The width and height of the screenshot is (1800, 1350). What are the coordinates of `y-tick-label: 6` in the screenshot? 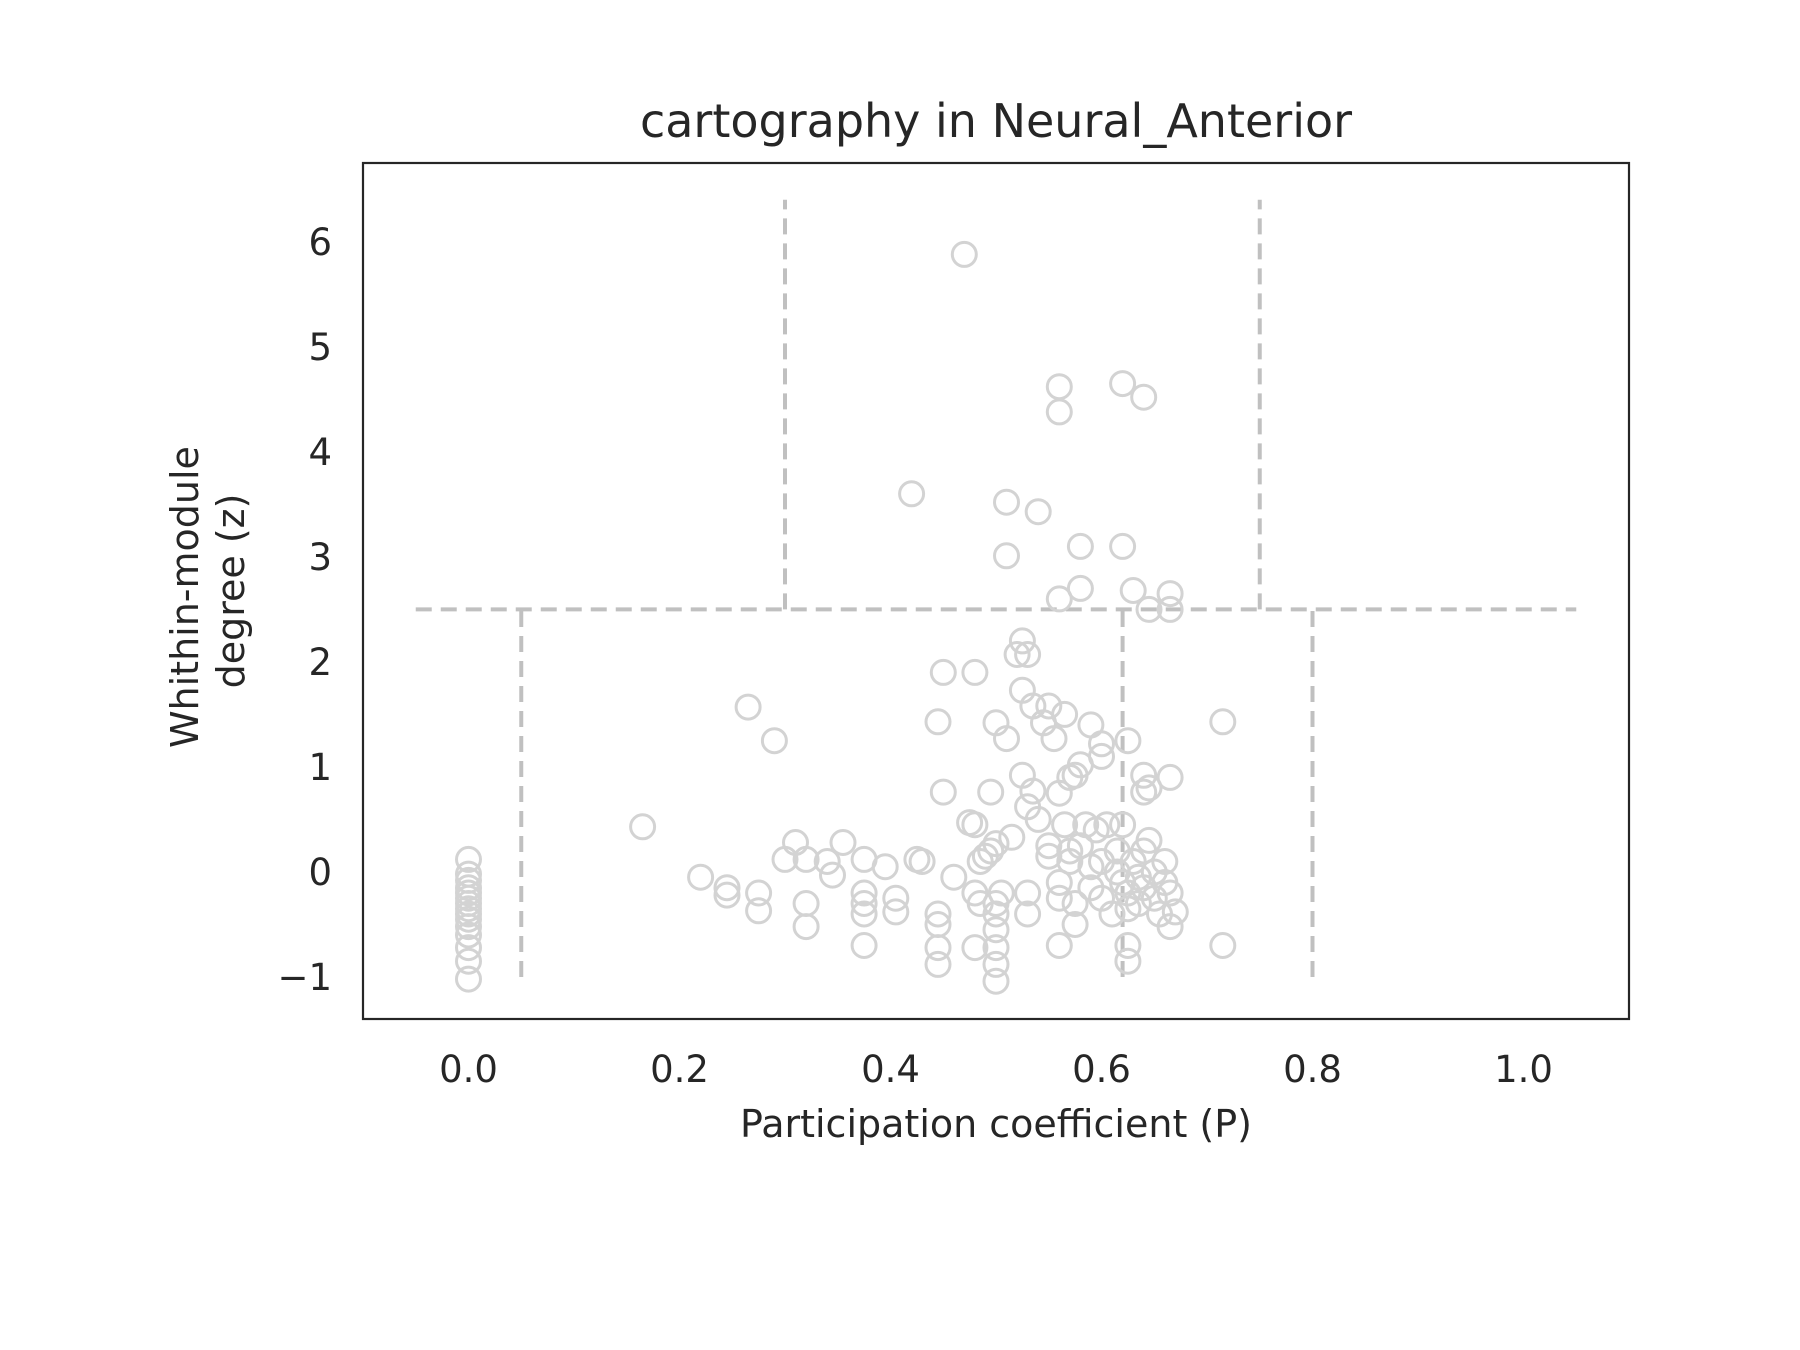 It's located at (320, 242).